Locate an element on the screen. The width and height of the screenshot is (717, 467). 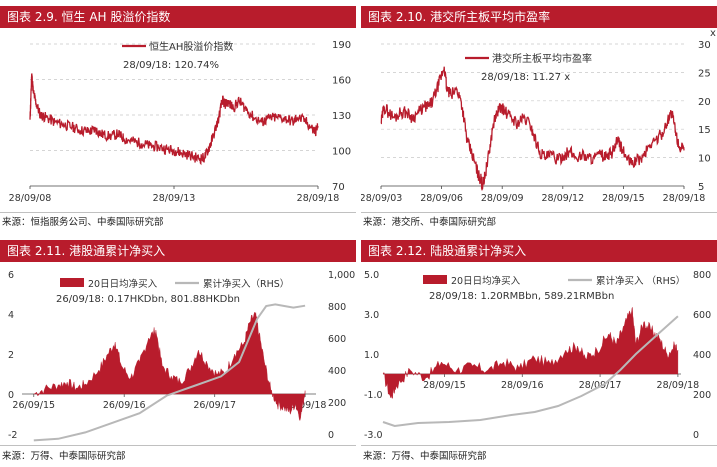
y-tick-label: 190 is located at coordinates (341, 45).